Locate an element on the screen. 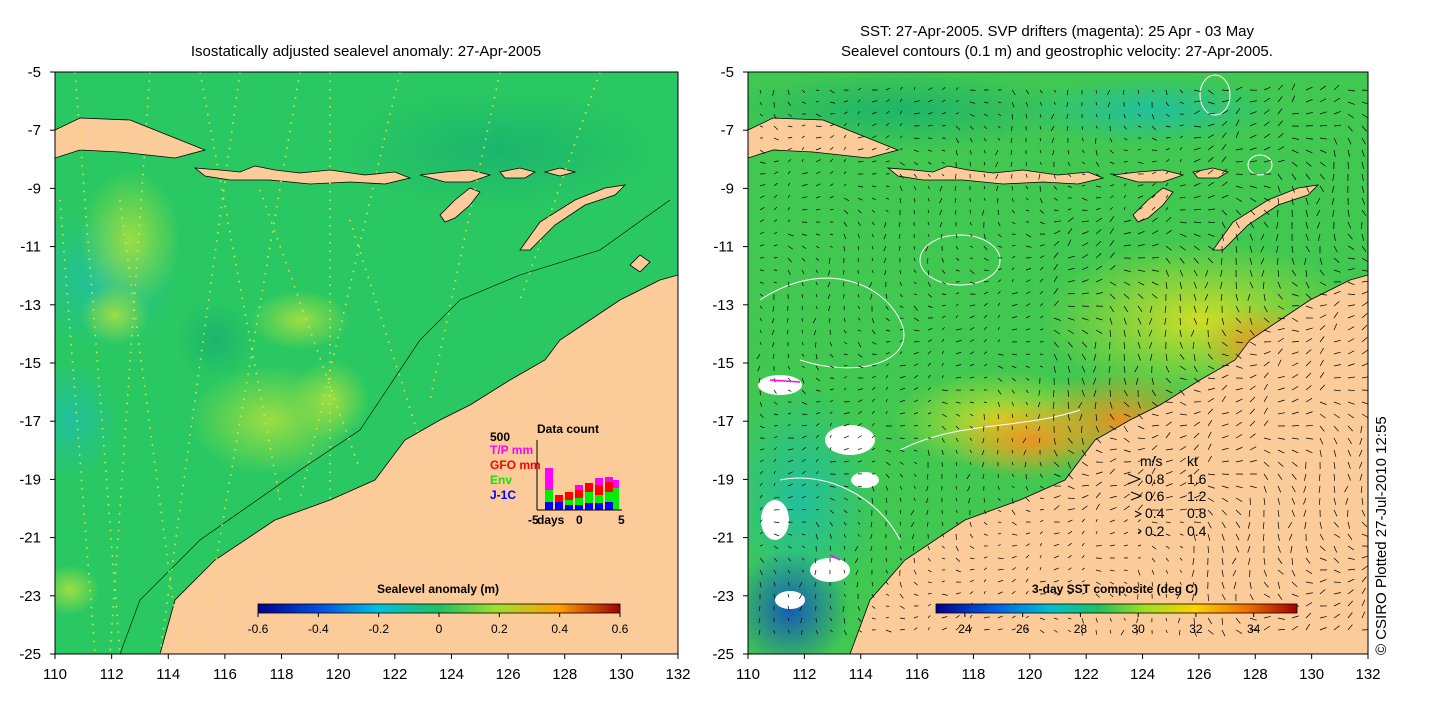  colorbar-tick-label: 0 is located at coordinates (439, 629).